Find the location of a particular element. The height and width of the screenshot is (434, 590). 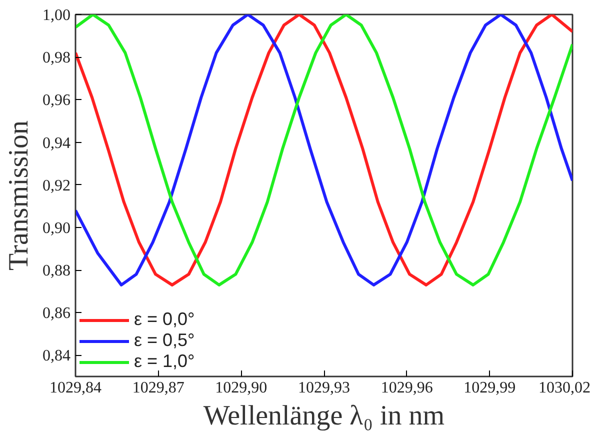

y-axis-title: Transmission is located at coordinates (19, 195).